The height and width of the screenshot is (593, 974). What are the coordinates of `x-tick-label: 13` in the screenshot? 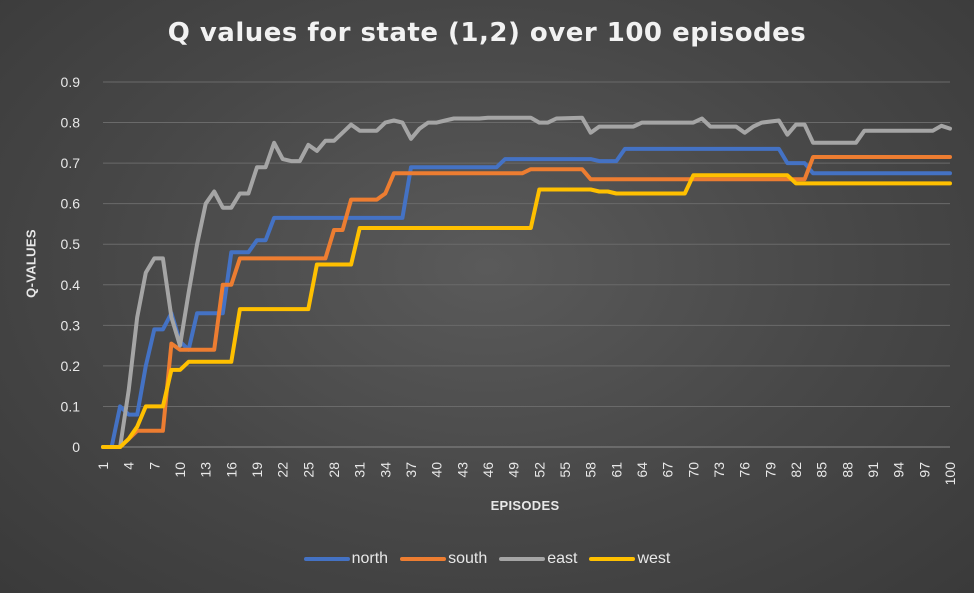 It's located at (206, 470).